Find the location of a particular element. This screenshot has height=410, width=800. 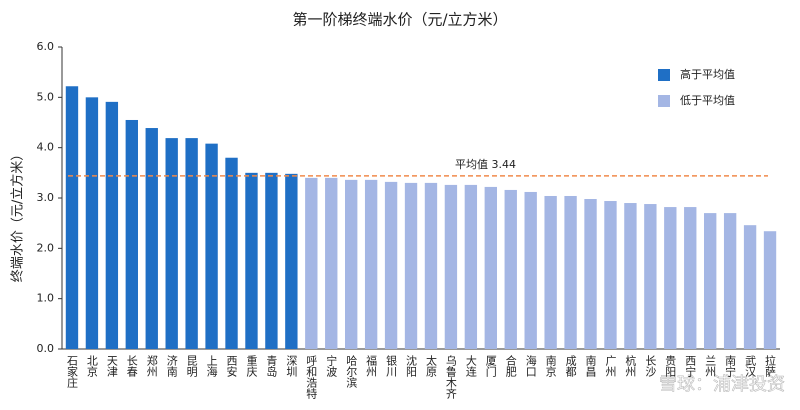

y-tick-label: 4.0 is located at coordinates (46, 147).